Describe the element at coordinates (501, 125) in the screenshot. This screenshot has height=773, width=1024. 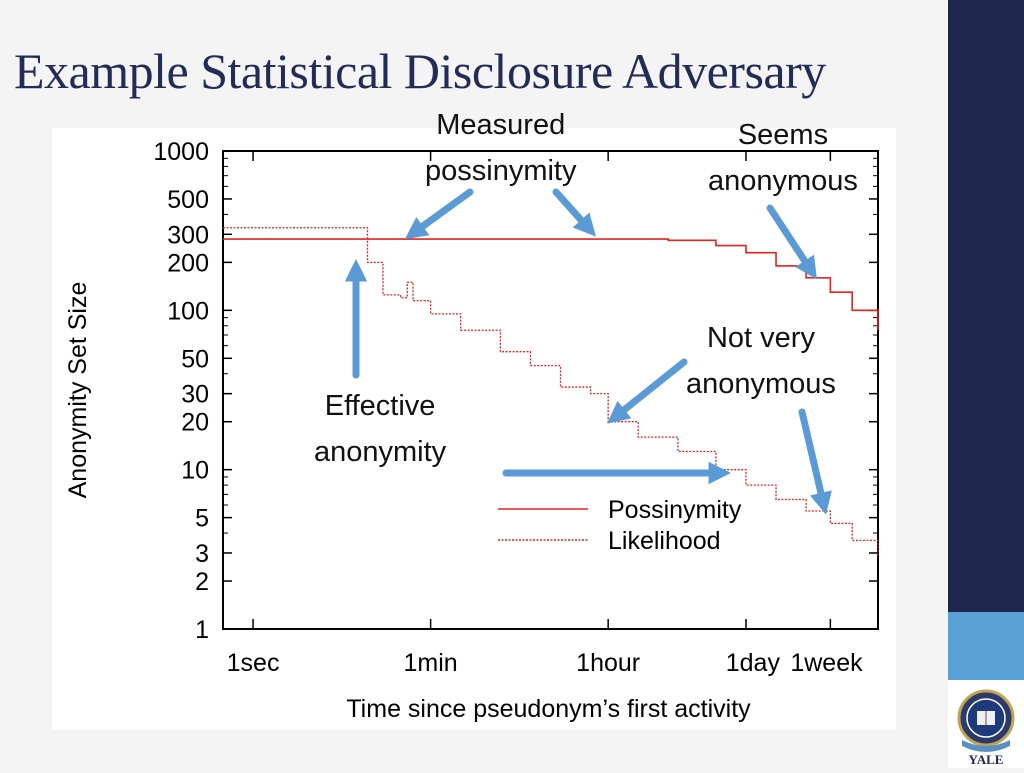
I see `annotation-line: Measured` at that location.